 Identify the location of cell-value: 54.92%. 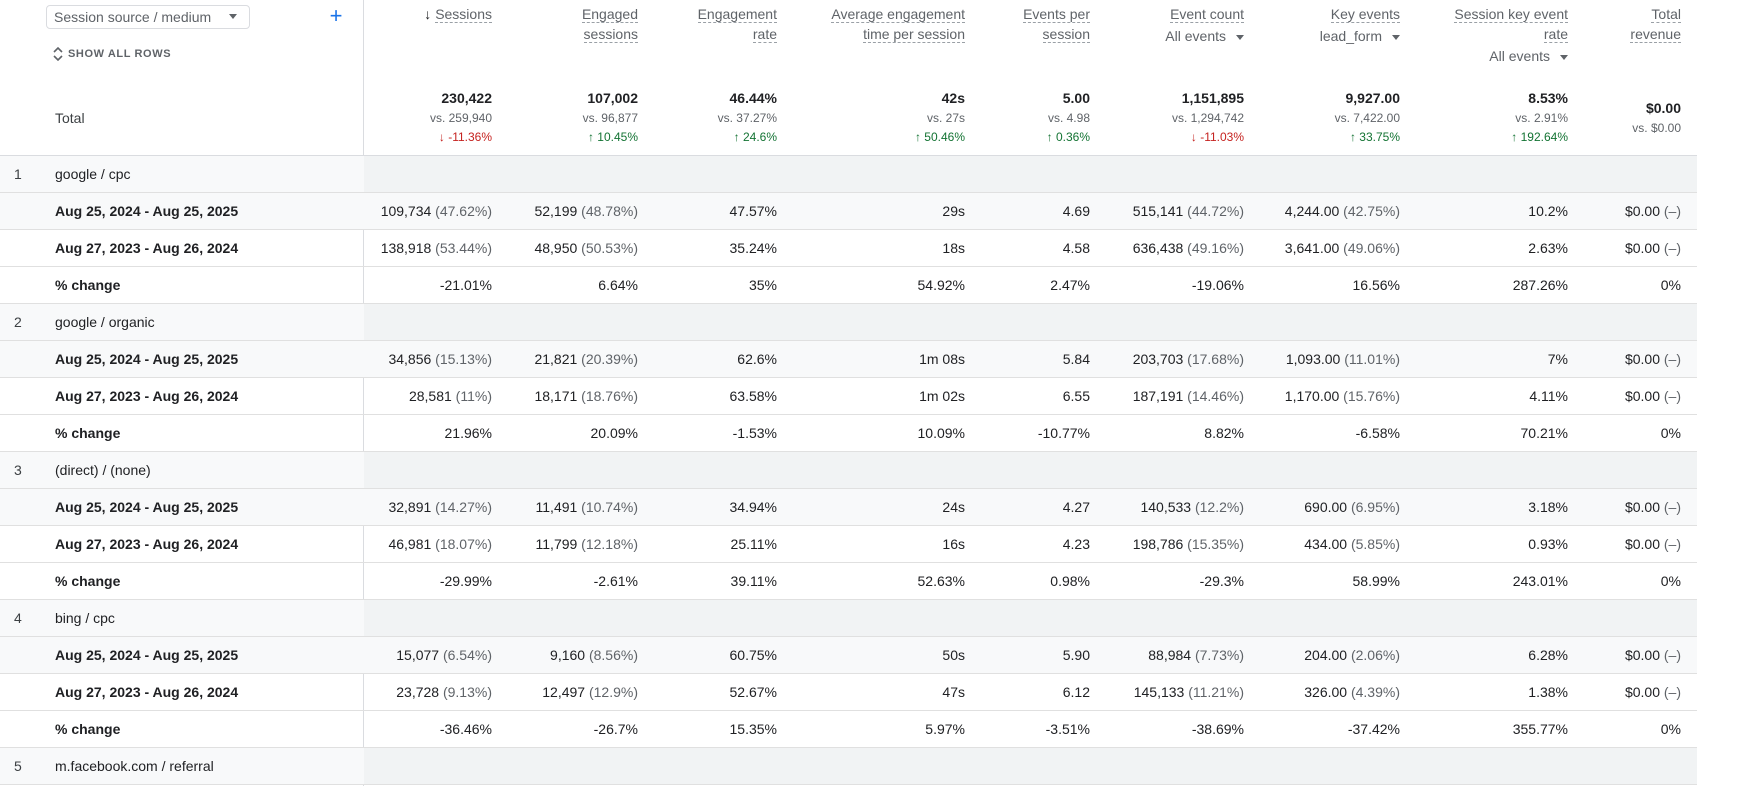
(941, 285).